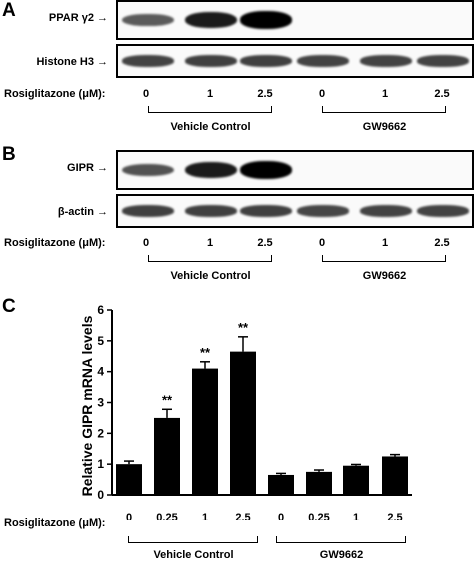  I want to click on y-tick-label: 1, so click(100, 464).